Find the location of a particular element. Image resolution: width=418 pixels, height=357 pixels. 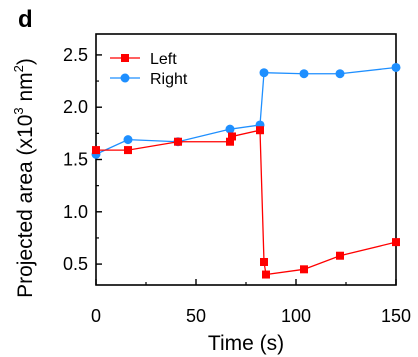

legend: Left Right is located at coordinates (149, 69).